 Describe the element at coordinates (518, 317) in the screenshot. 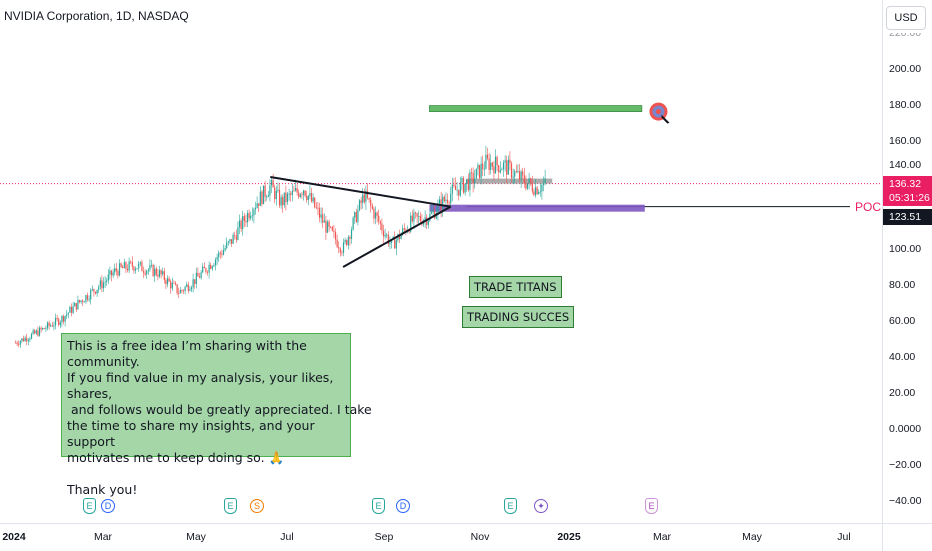

I see `trading-succes-label: TRADING SUCCES` at that location.